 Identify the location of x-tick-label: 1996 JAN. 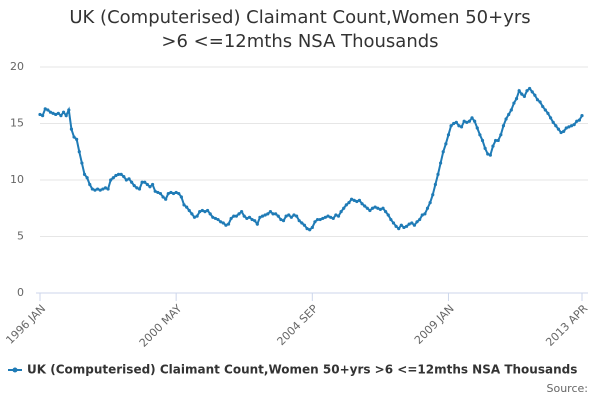
(25, 324).